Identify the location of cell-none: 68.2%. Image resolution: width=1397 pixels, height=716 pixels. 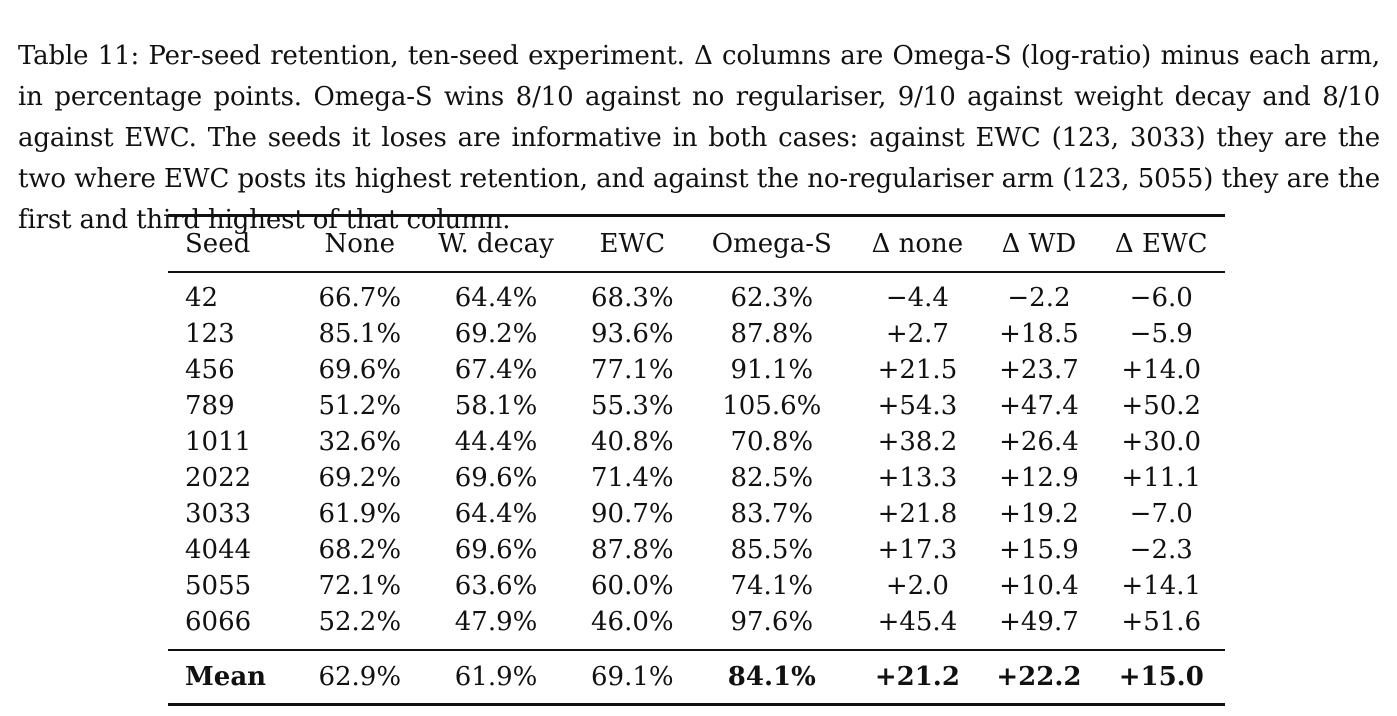
(360, 550).